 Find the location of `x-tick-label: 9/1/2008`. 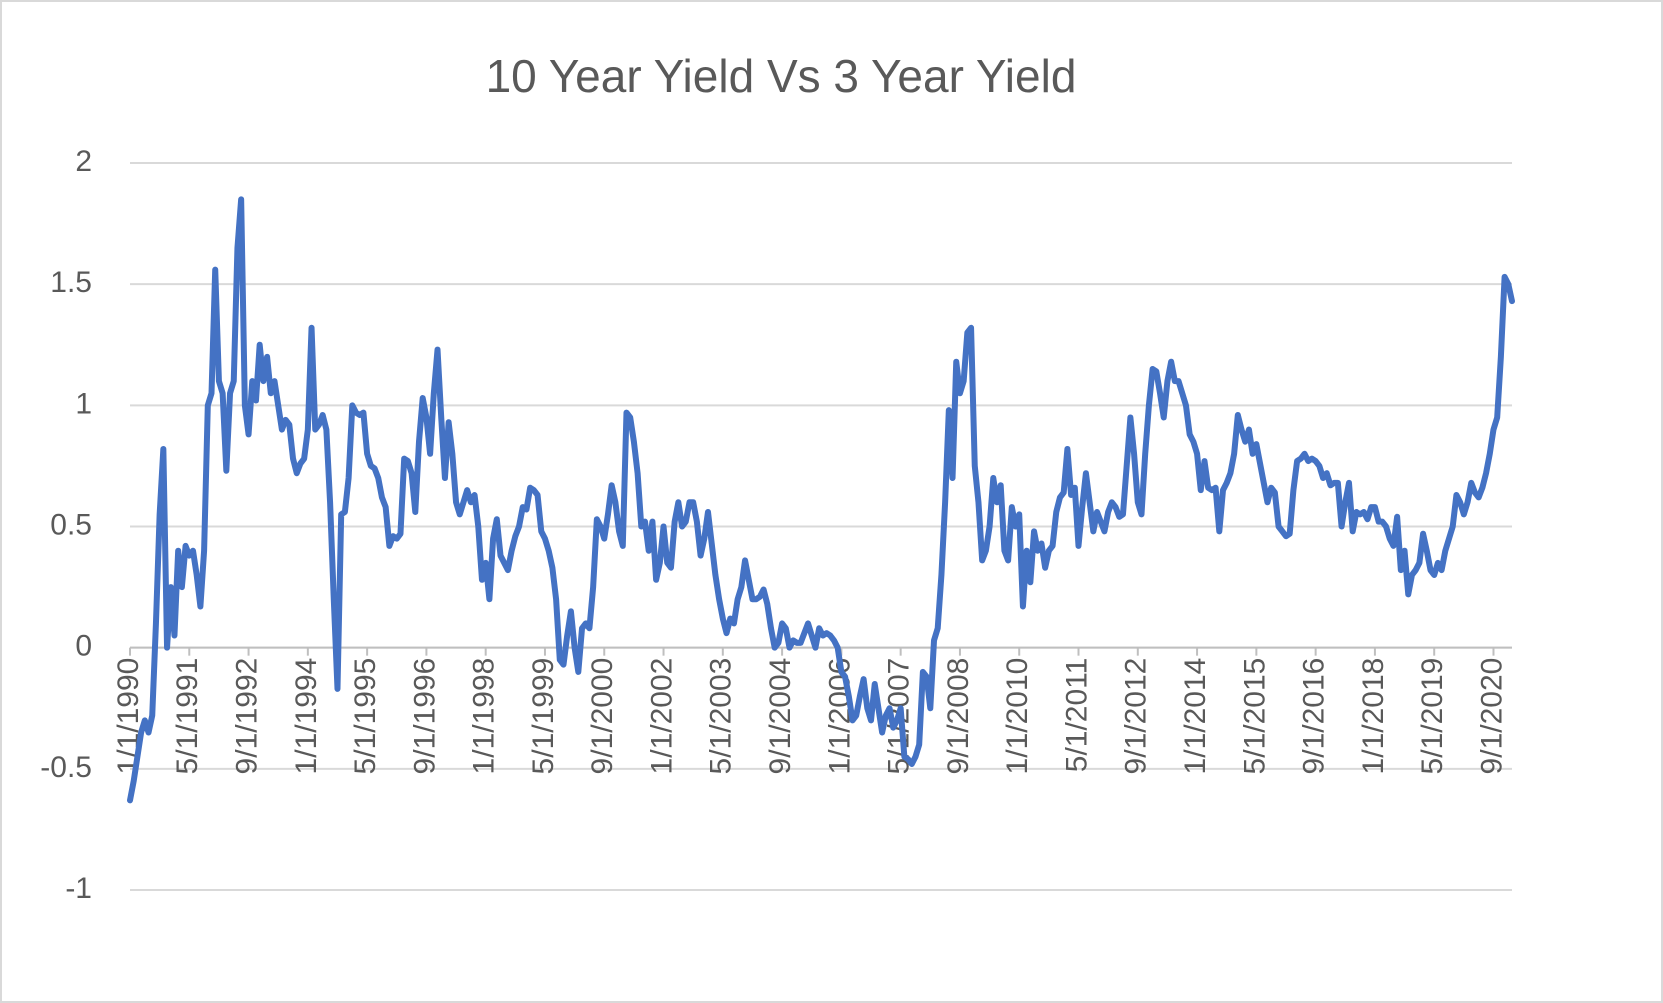

x-tick-label: 9/1/2008 is located at coordinates (958, 716).